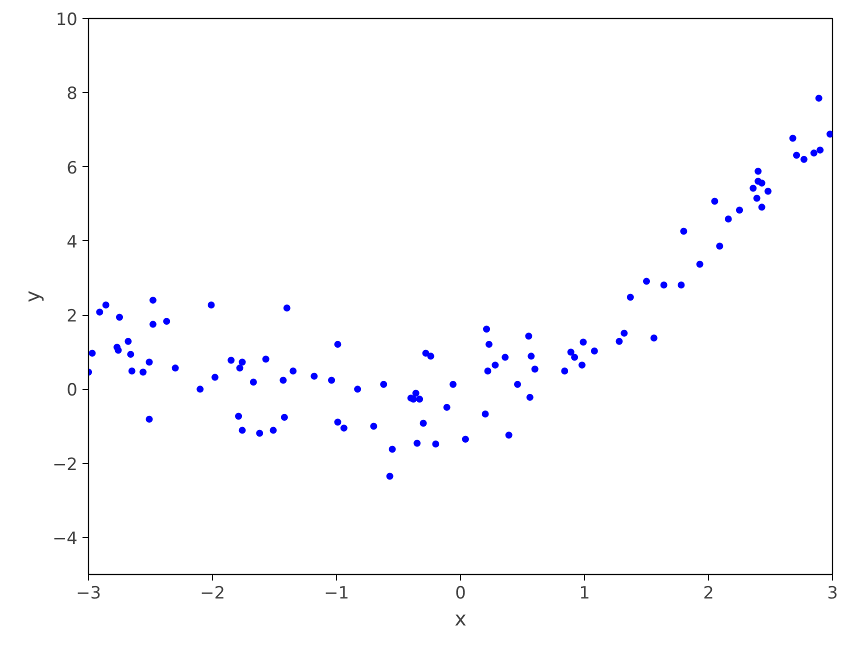 The width and height of the screenshot is (846, 656). What do you see at coordinates (460, 594) in the screenshot?
I see `x-tick-label: 0` at bounding box center [460, 594].